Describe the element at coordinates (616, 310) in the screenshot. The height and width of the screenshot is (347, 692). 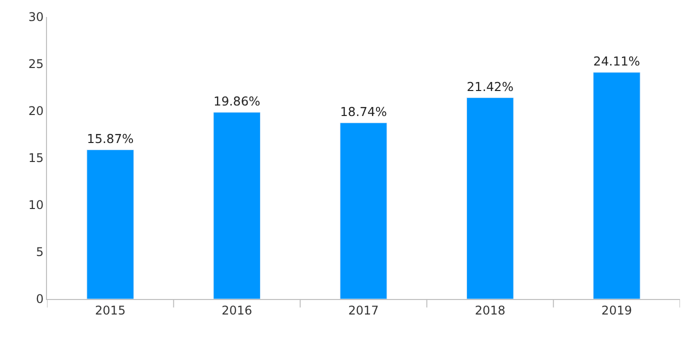
I see `x-tick-label: 2019` at that location.